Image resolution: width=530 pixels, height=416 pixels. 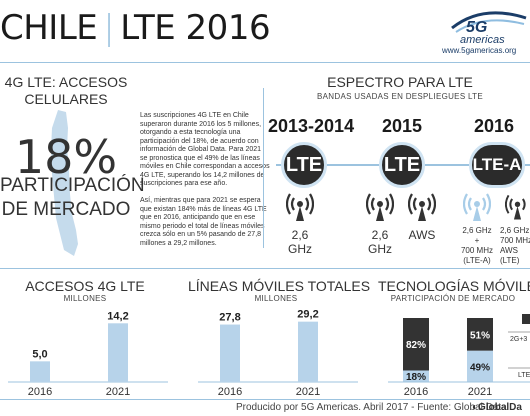 I want to click on panel-divider, so click(x=263, y=168).